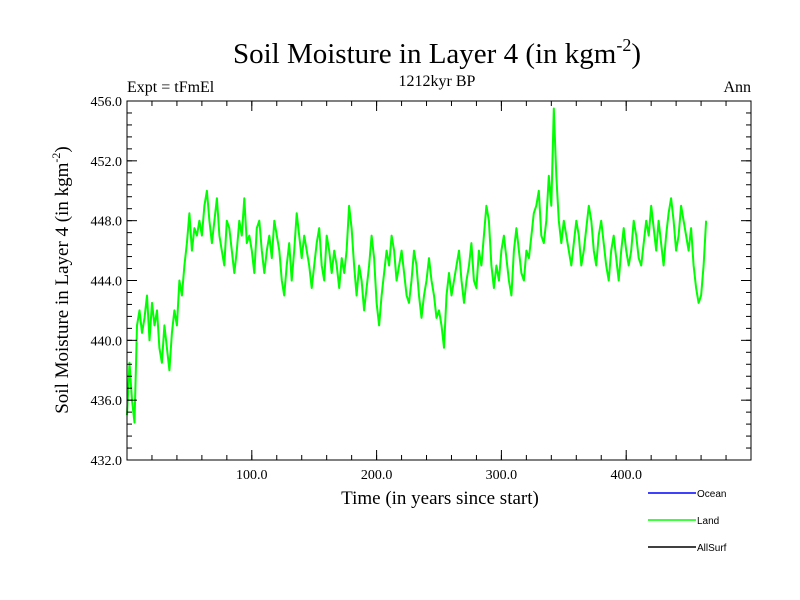 The image size is (800, 600). Describe the element at coordinates (107, 222) in the screenshot. I see `y-tick-label: 448.0` at that location.